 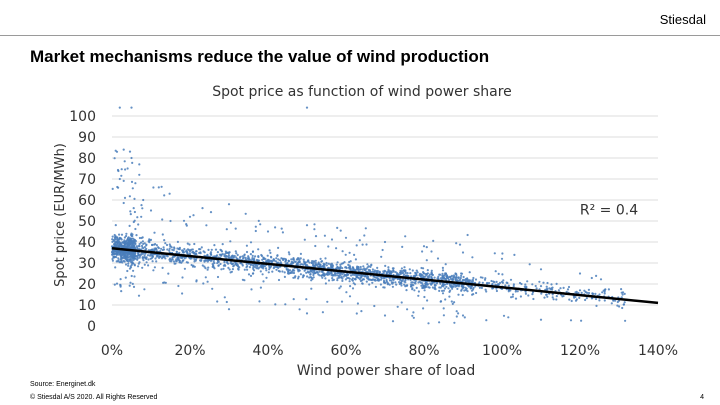 I want to click on y-tick-label: 30, so click(x=87, y=264).